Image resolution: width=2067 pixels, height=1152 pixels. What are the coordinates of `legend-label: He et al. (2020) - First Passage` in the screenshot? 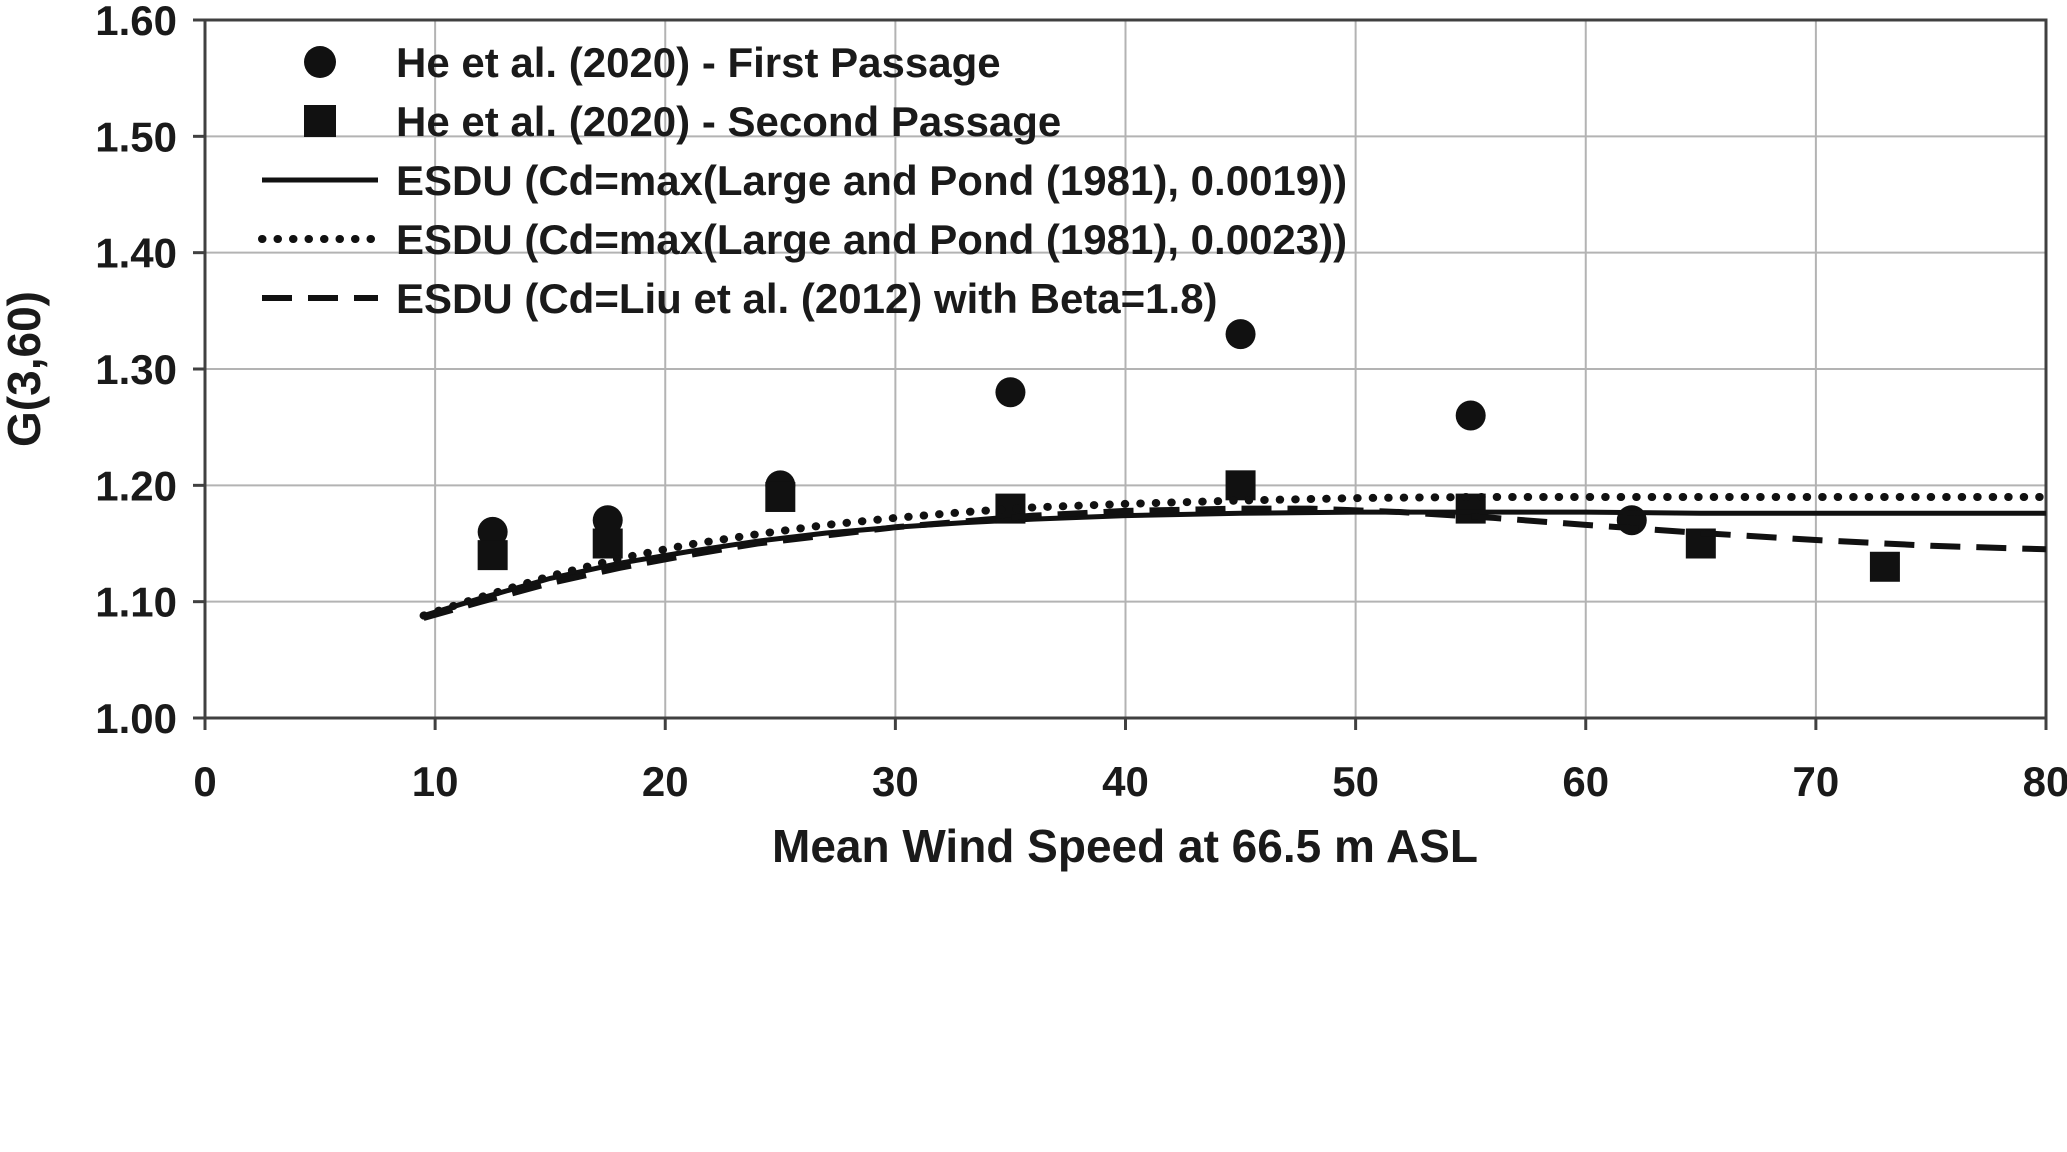 It's located at (698, 62).